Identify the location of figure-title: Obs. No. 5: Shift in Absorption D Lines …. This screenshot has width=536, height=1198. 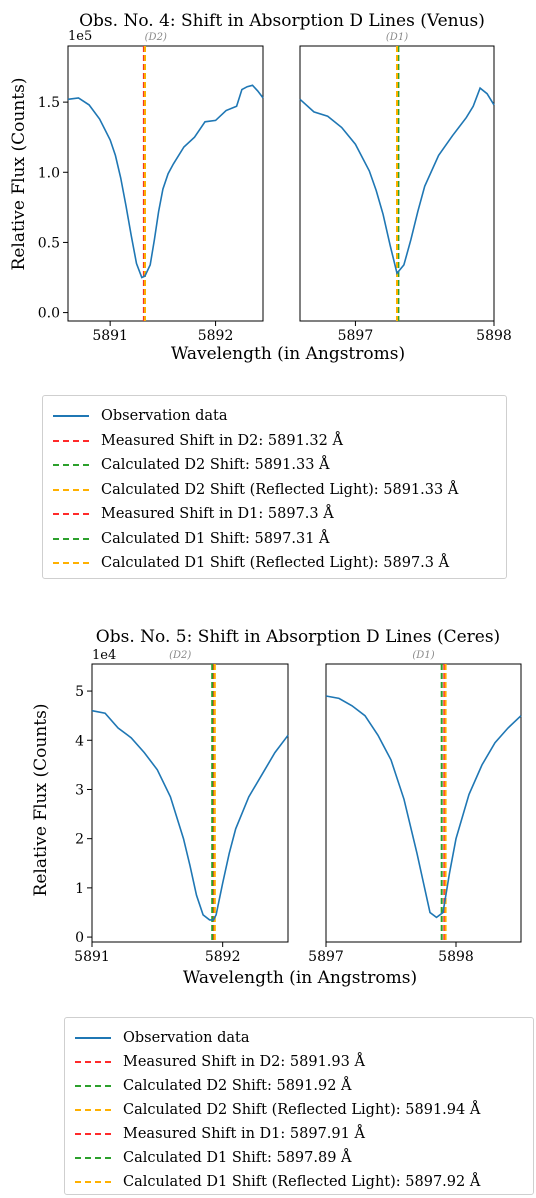
(298, 637).